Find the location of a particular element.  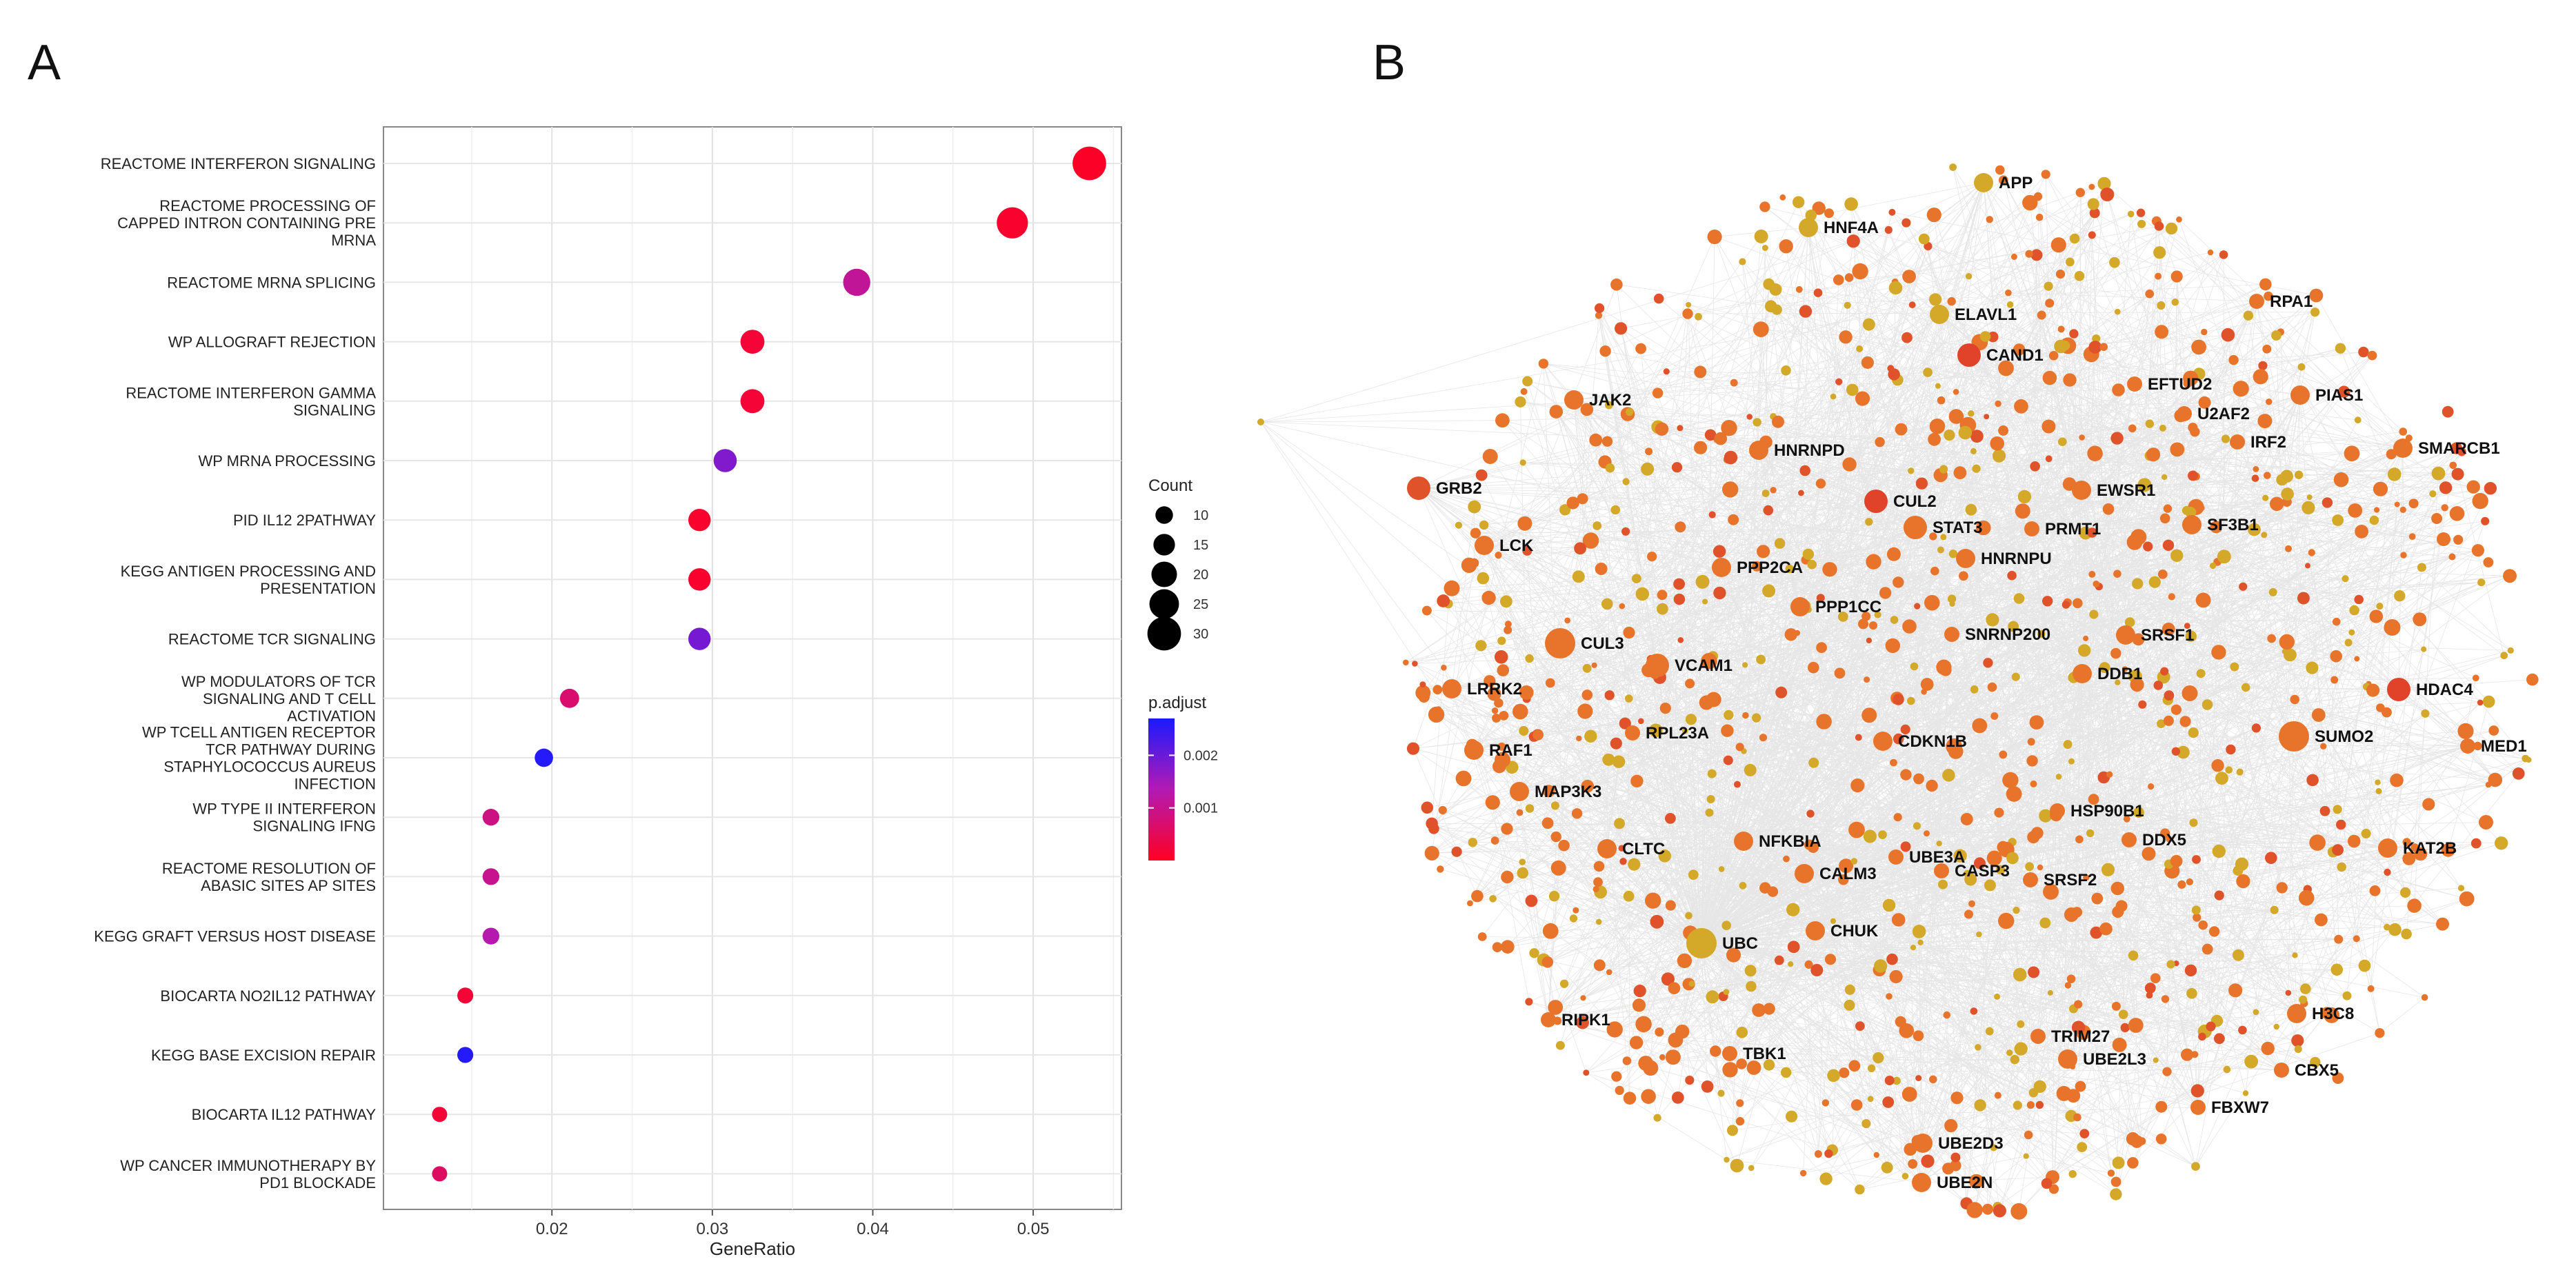

count-legend-label: 15 is located at coordinates (1200, 545).